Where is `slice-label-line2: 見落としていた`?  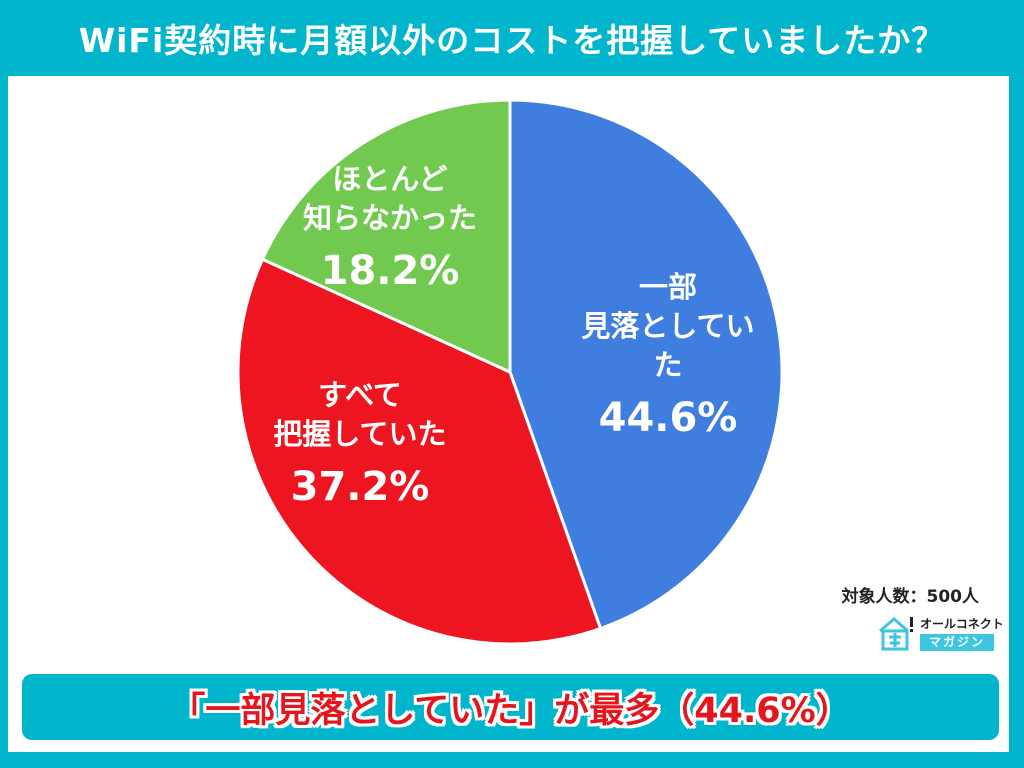 slice-label-line2: 見落としていた is located at coordinates (668, 346).